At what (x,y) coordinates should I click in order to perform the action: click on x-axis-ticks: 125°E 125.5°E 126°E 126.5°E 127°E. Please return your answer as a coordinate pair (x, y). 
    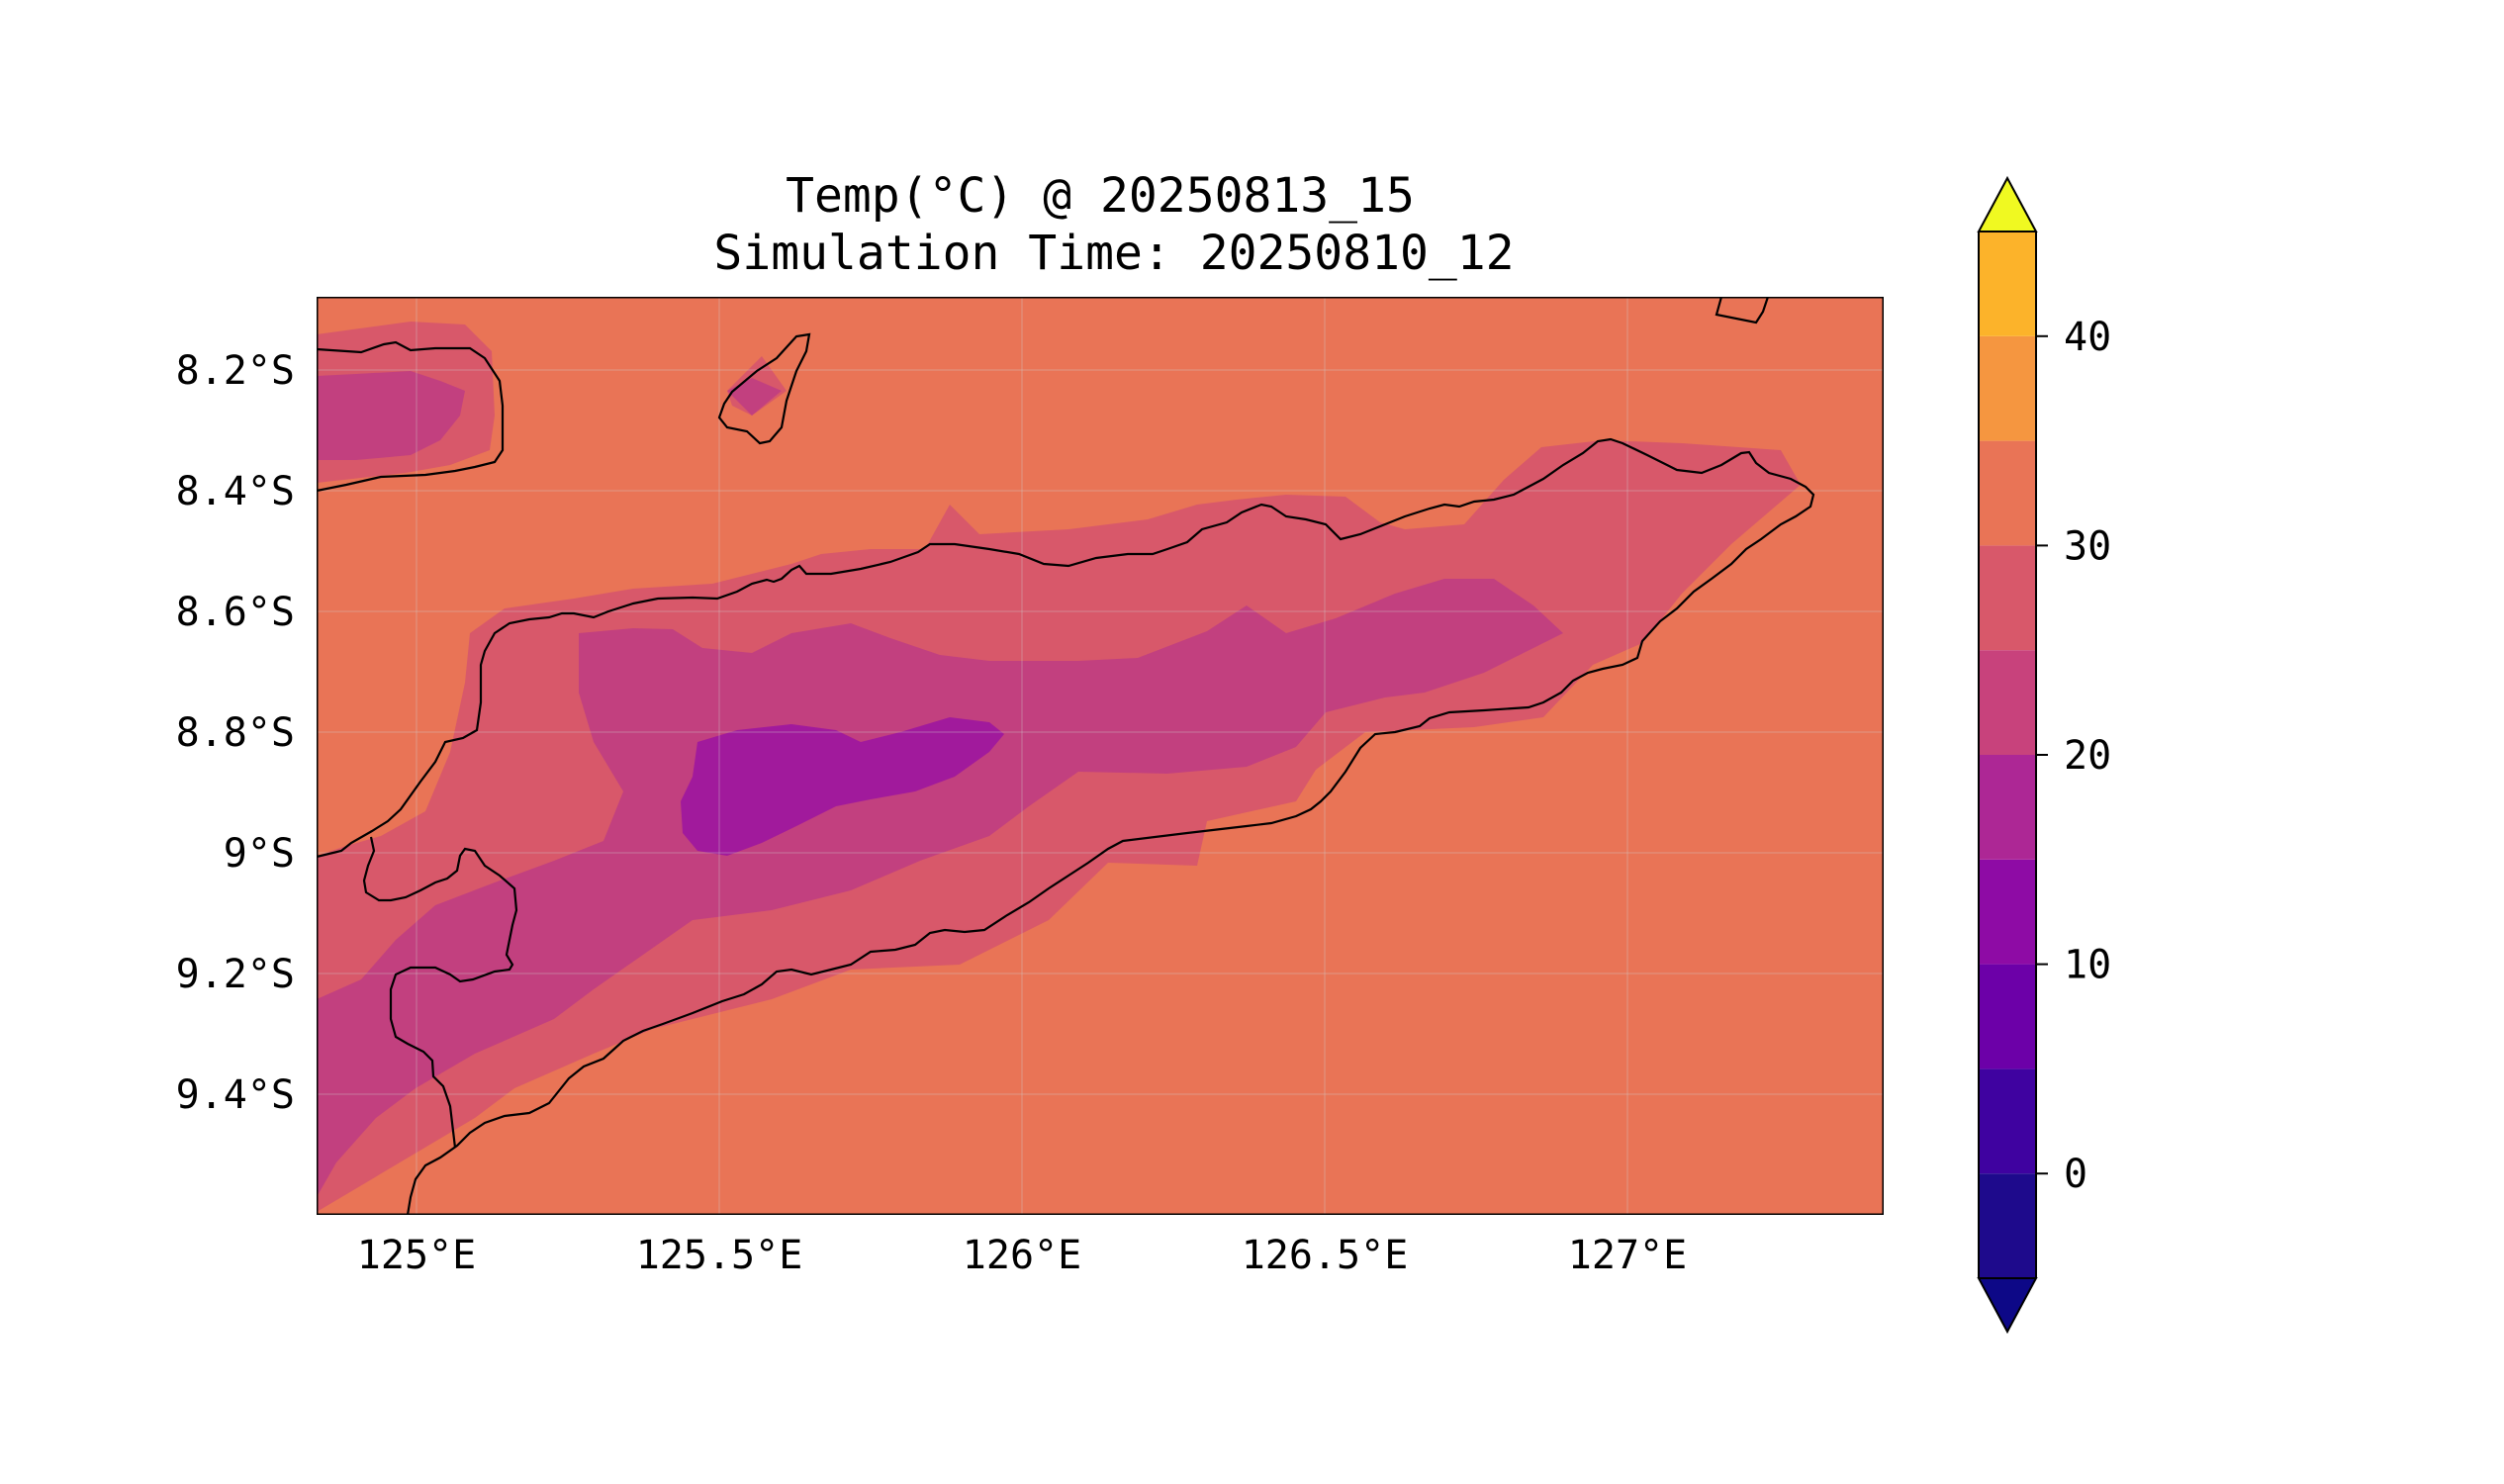
    Looking at the image, I should click on (1022, 1255).